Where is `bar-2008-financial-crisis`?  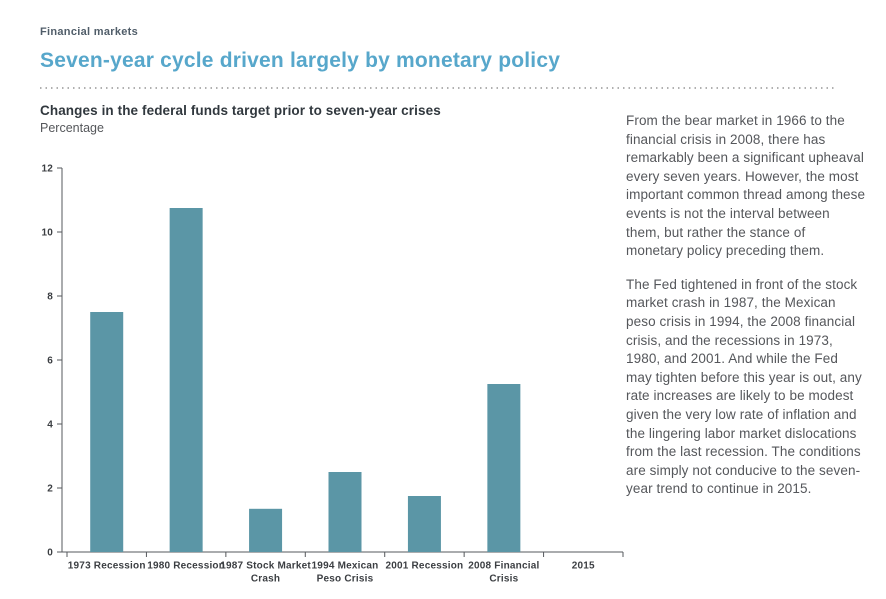 bar-2008-financial-crisis is located at coordinates (504, 468).